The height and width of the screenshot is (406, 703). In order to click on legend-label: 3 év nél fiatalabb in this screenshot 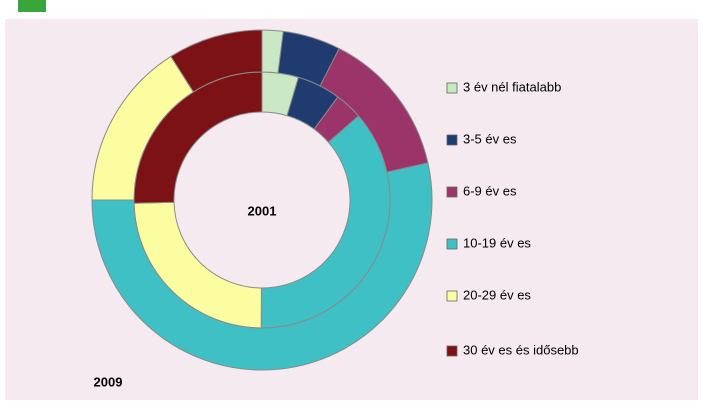, I will do `click(512, 86)`.